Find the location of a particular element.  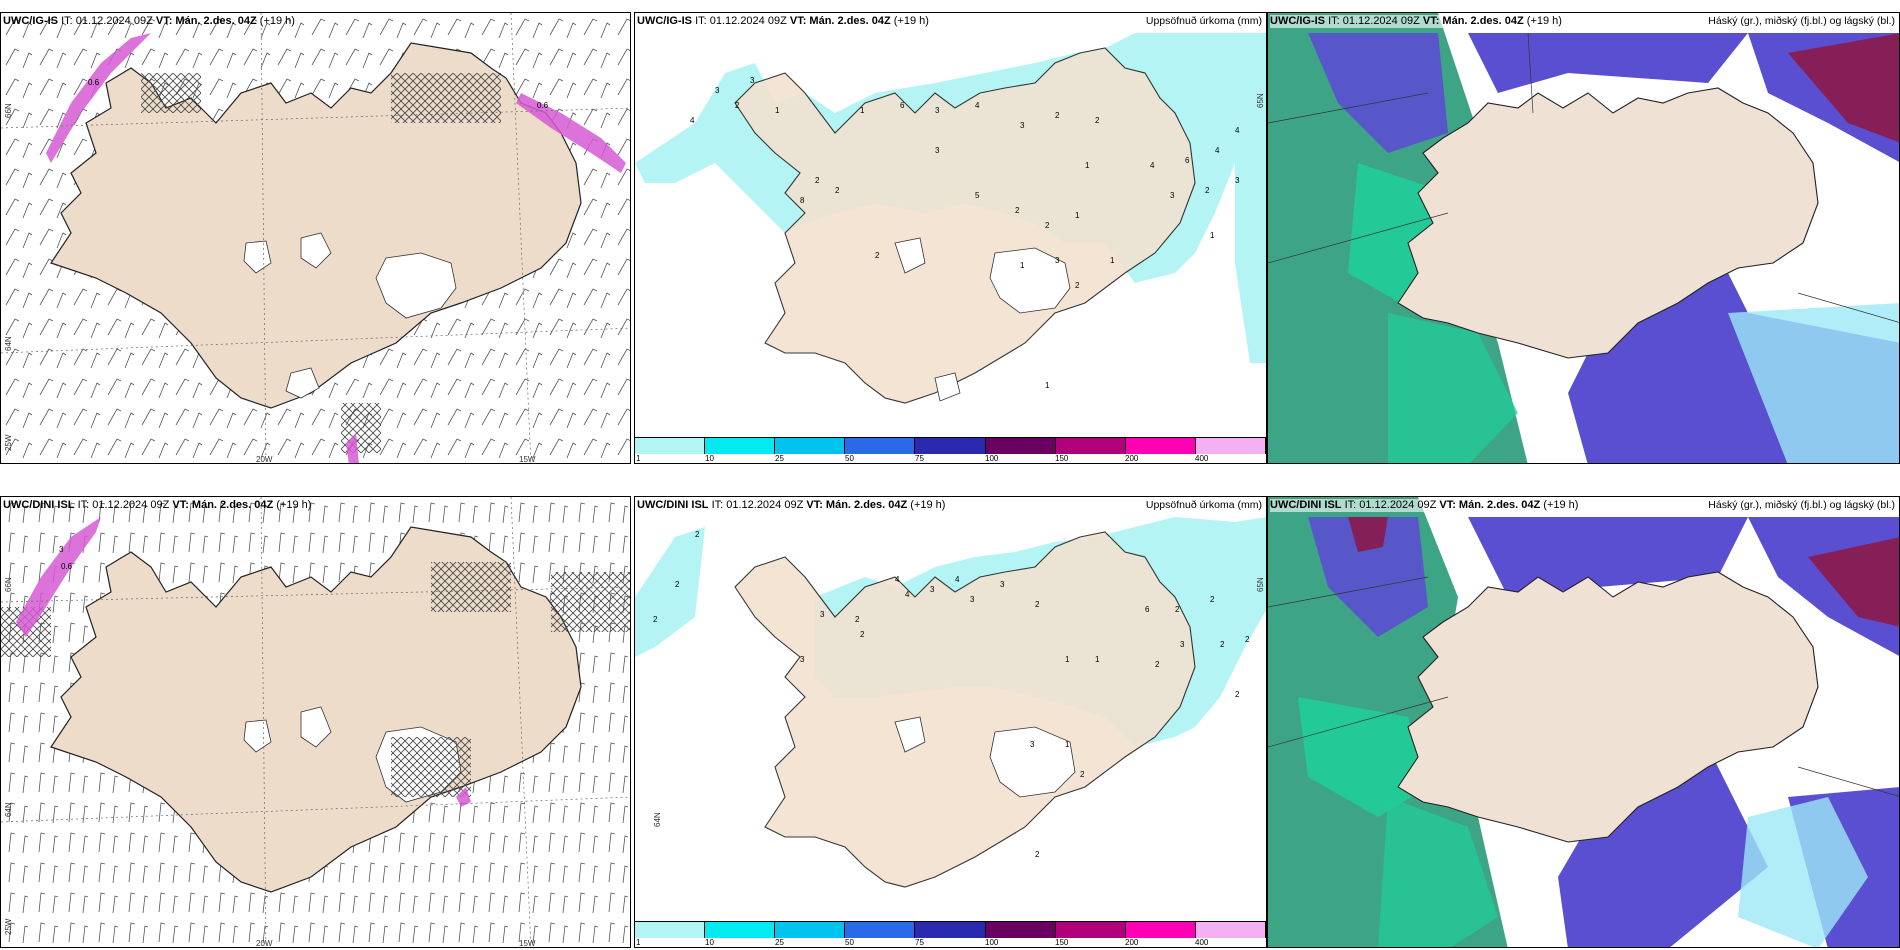

lat-label: 25W is located at coordinates (8, 926).